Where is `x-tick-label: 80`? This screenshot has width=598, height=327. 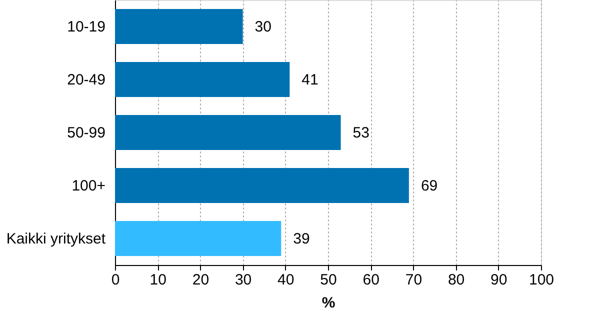
x-tick-label: 80 is located at coordinates (456, 280).